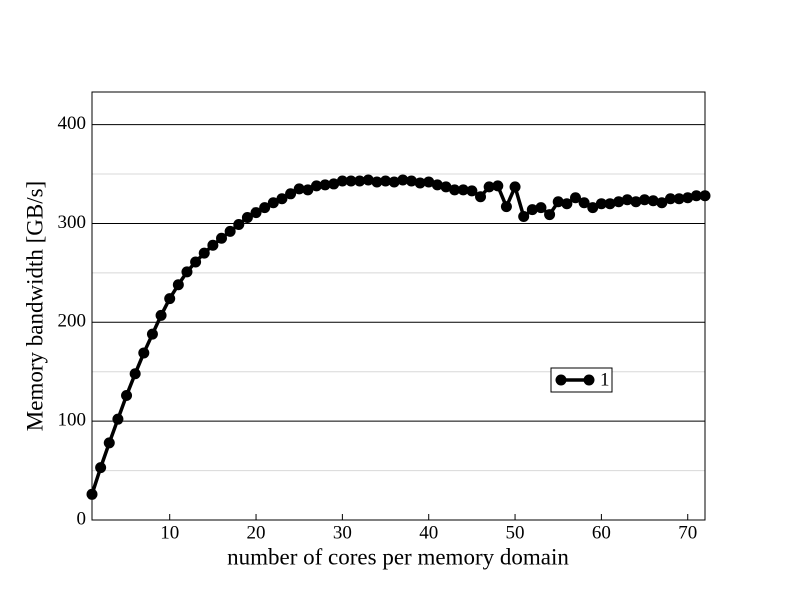  Describe the element at coordinates (605, 379) in the screenshot. I see `legend-label: 1` at that location.